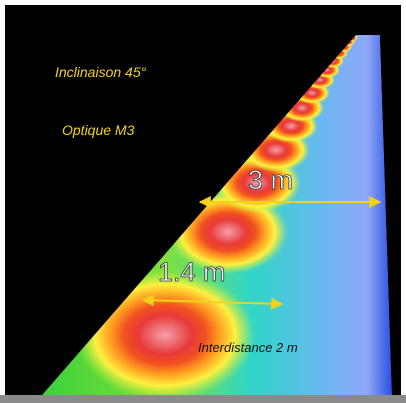  Describe the element at coordinates (101, 72) in the screenshot. I see `inclination-label: Inclinaison 45°` at that location.